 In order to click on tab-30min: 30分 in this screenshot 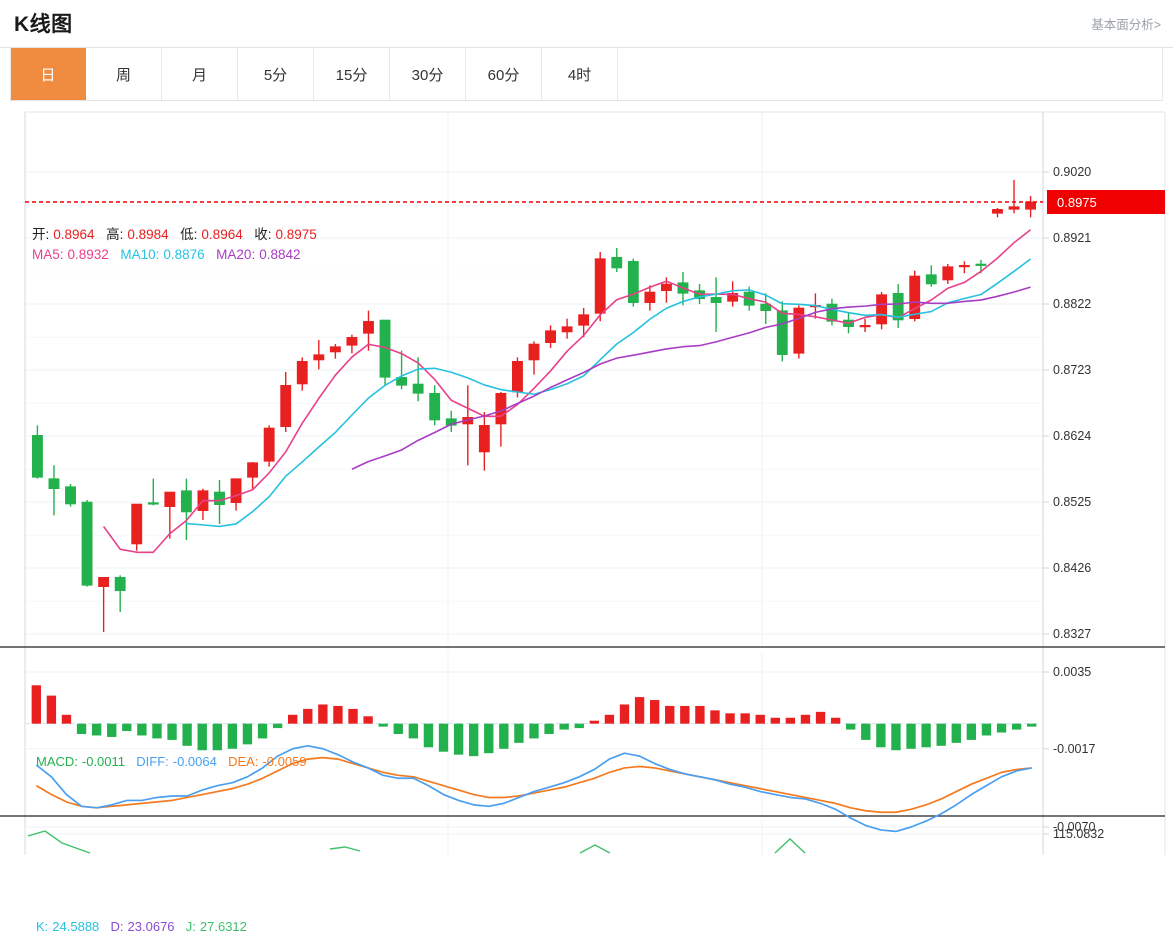, I will do `click(428, 74)`.